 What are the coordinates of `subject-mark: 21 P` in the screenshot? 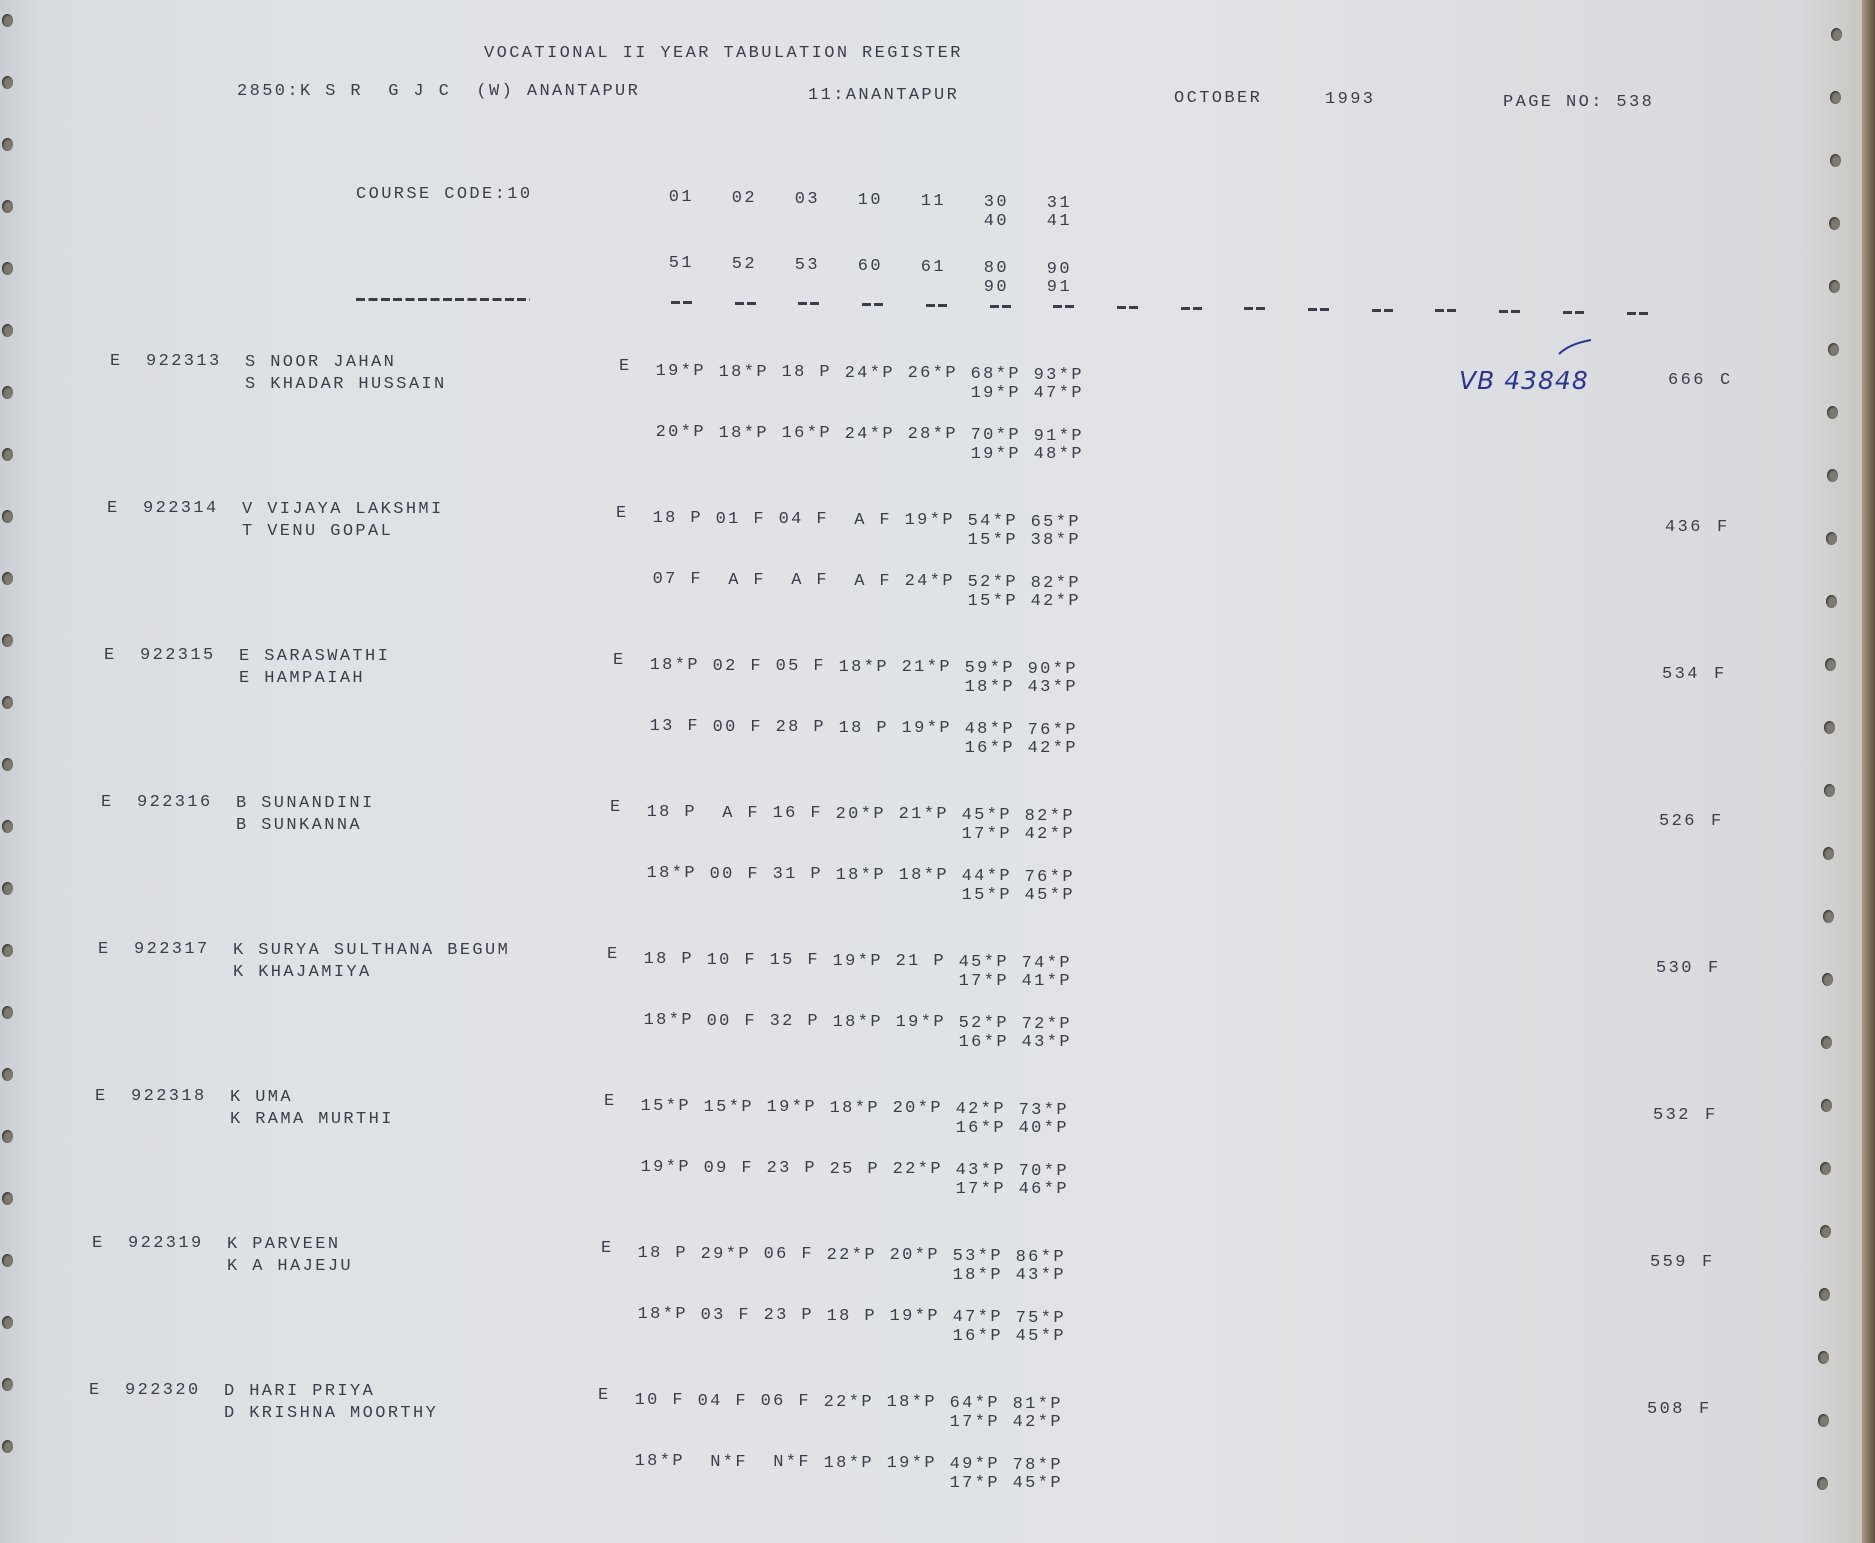 It's located at (920, 962).